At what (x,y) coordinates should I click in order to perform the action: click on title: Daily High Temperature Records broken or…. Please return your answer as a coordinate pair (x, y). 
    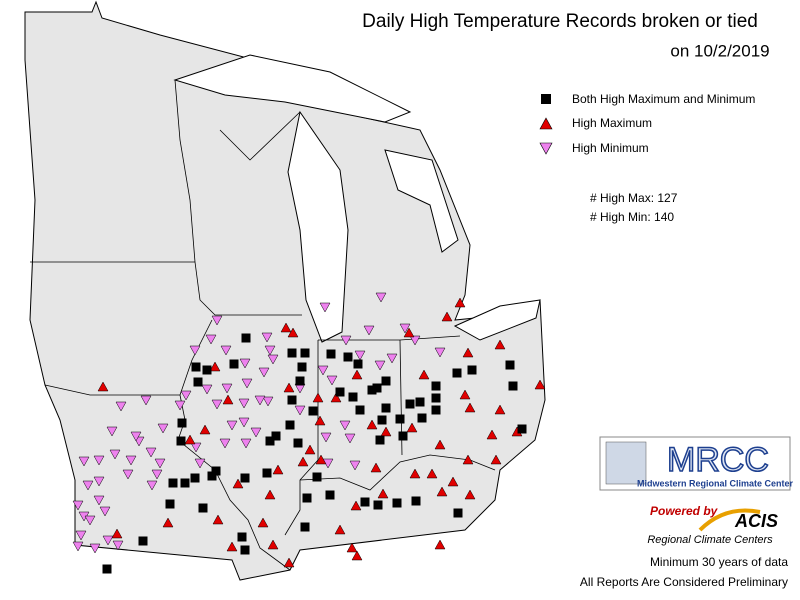
    Looking at the image, I should click on (560, 21).